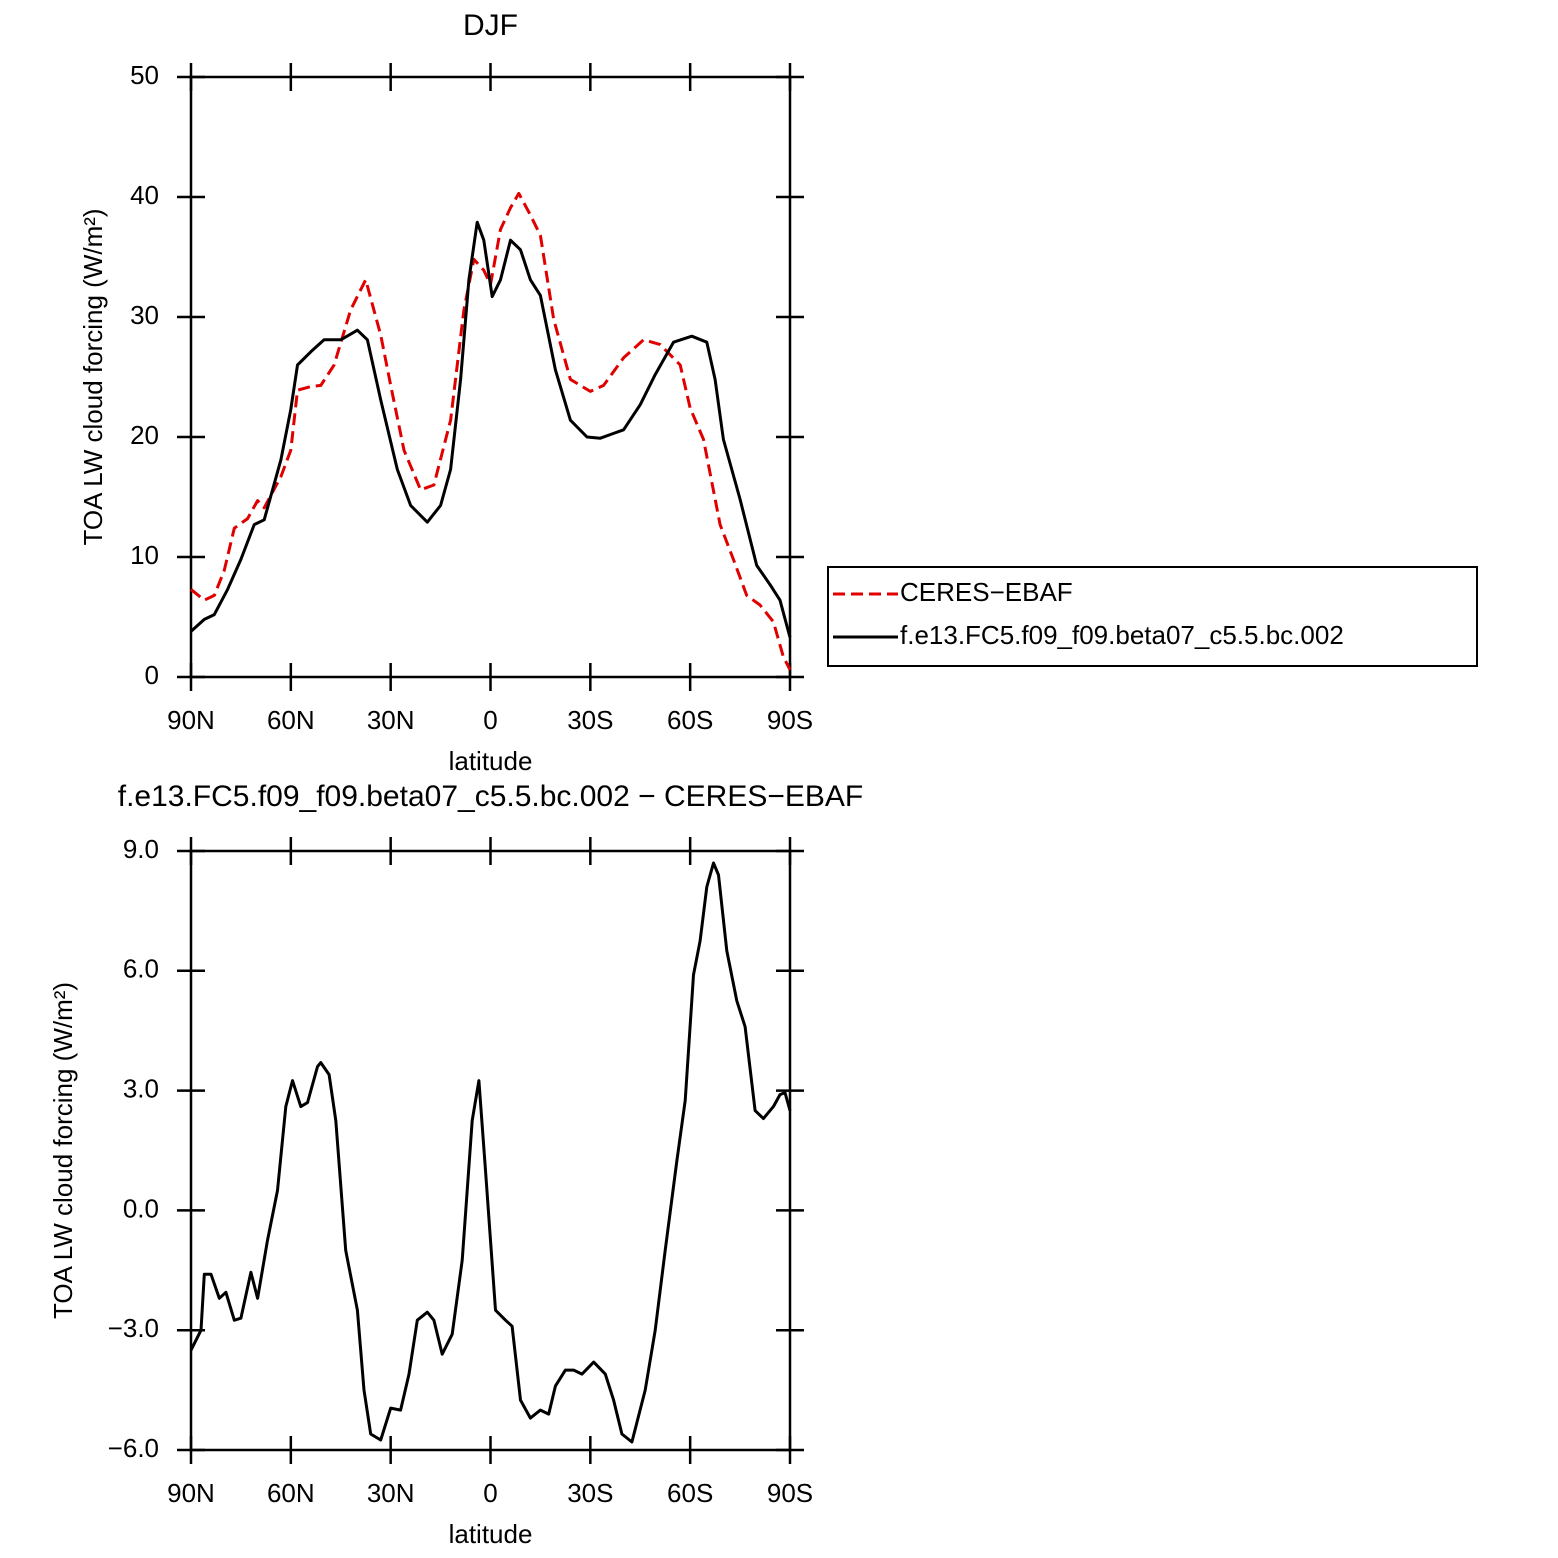  What do you see at coordinates (141, 849) in the screenshot?
I see `y-tick-label: 9.0` at bounding box center [141, 849].